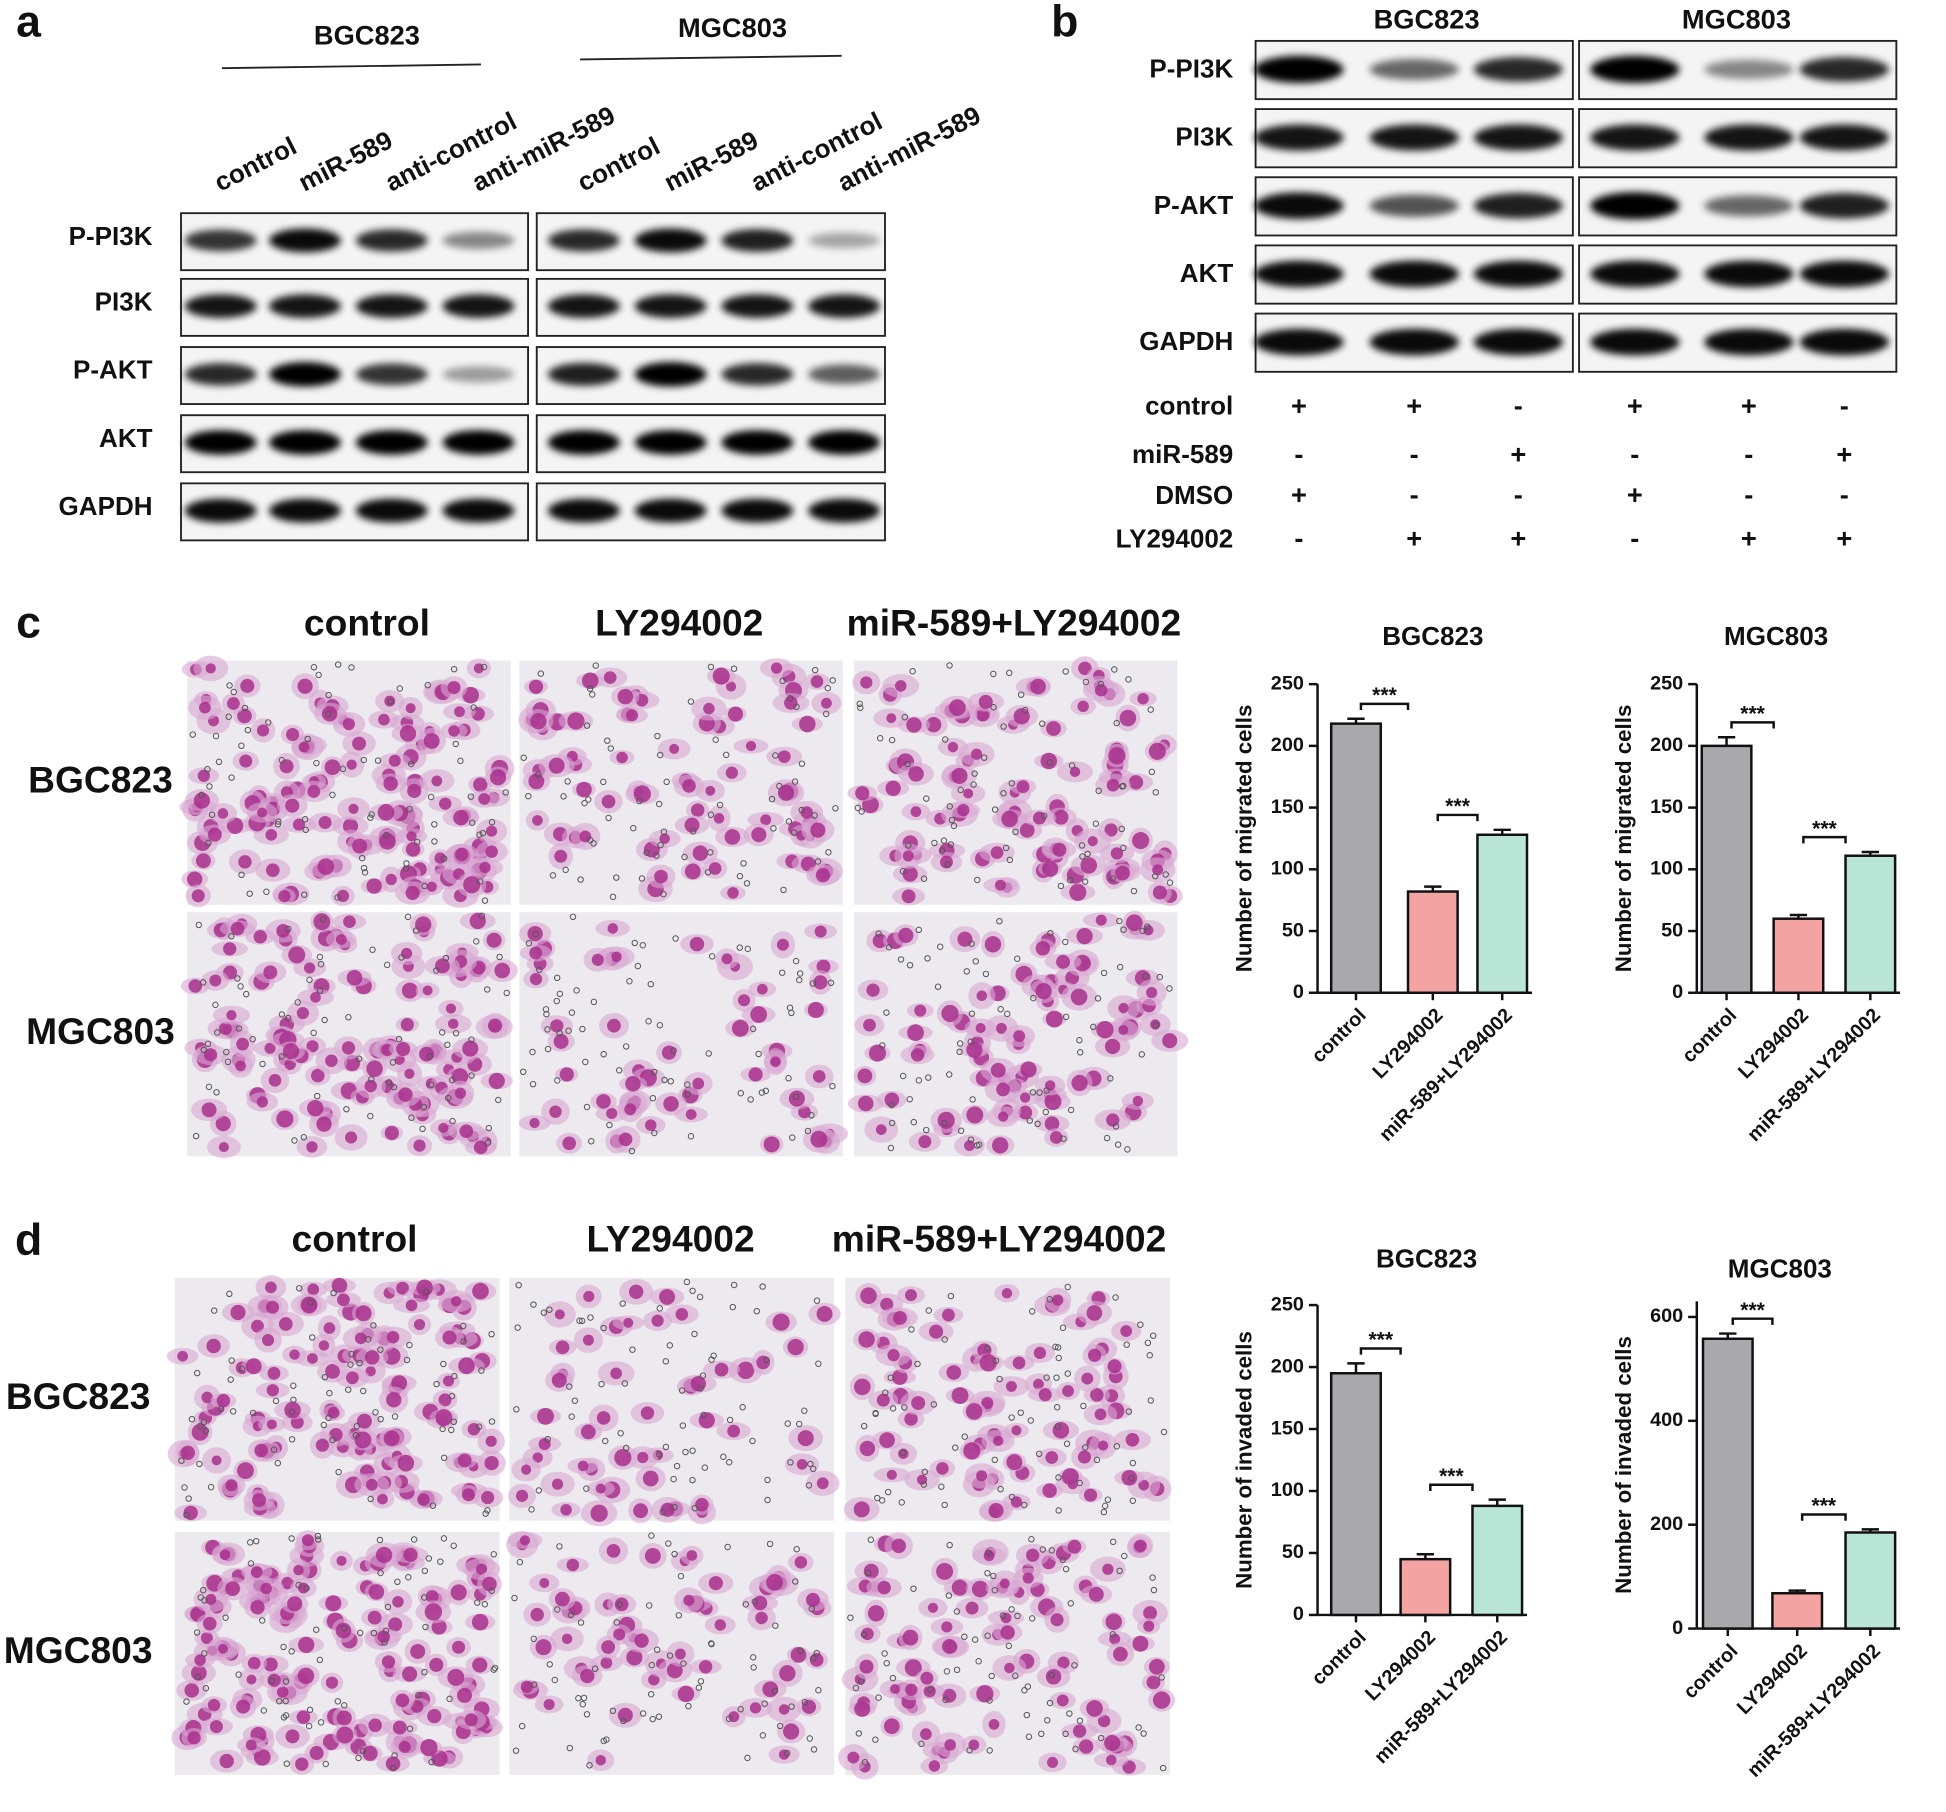 The height and width of the screenshot is (1812, 1946). I want to click on protein-label: AKT, so click(1207, 273).